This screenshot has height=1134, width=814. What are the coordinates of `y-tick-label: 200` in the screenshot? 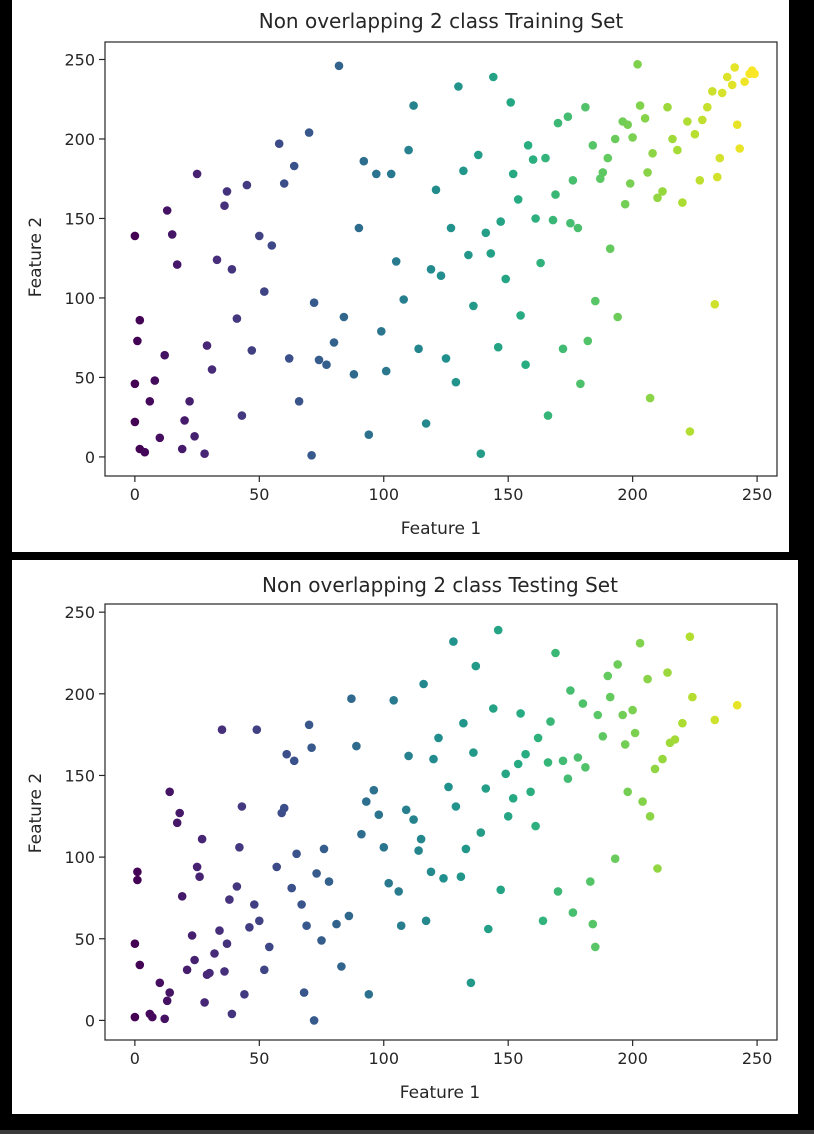 It's located at (79, 139).